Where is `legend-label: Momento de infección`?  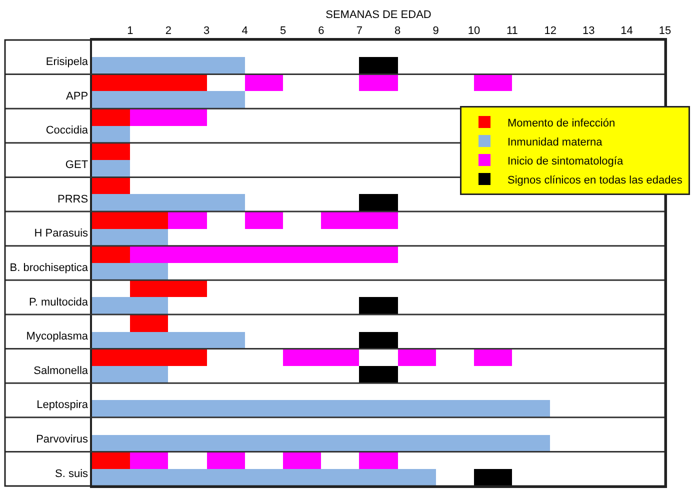
legend-label: Momento de infección is located at coordinates (562, 123).